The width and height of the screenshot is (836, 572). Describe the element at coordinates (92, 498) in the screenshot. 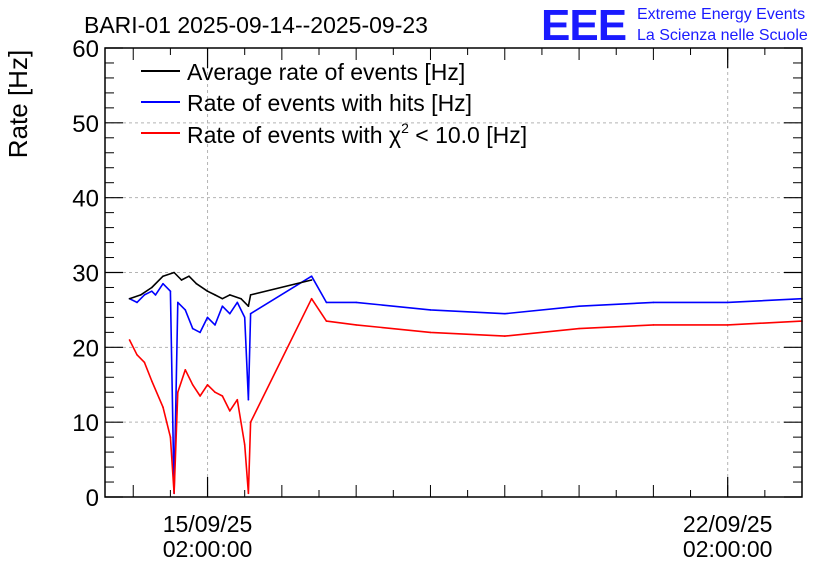

I see `y-tick-label: 0` at that location.